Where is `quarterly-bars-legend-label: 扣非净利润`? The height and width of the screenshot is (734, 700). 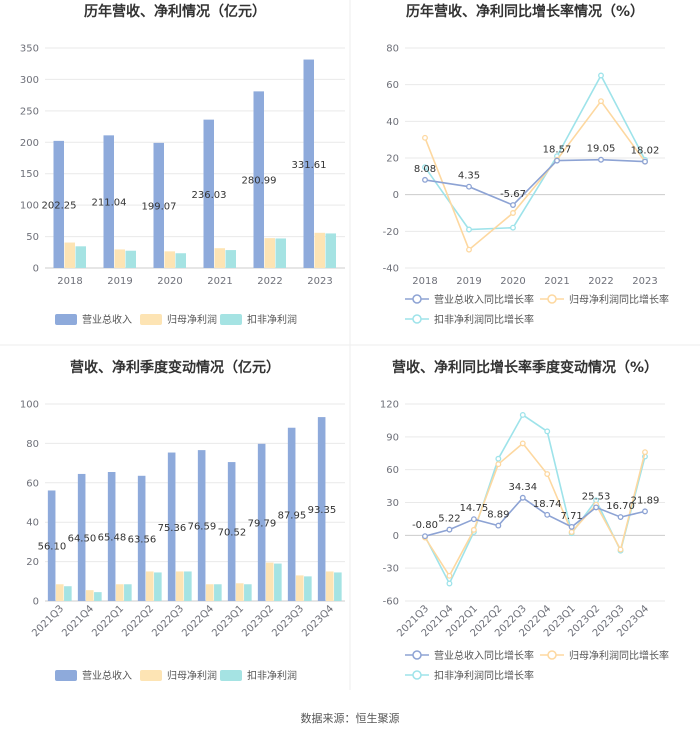
quarterly-bars-legend-label: 扣非净利润 is located at coordinates (272, 675).